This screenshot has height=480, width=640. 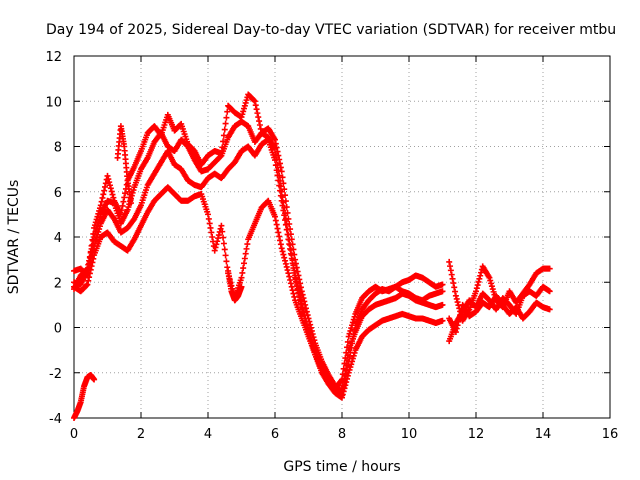 I want to click on series-track-j, so click(x=235, y=285).